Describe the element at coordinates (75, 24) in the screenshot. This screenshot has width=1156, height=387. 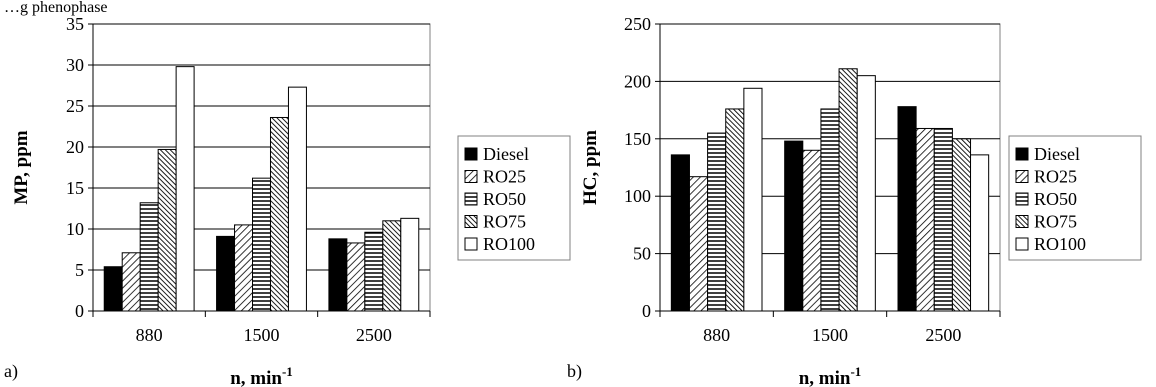
I see `y-tick-label: 35` at that location.